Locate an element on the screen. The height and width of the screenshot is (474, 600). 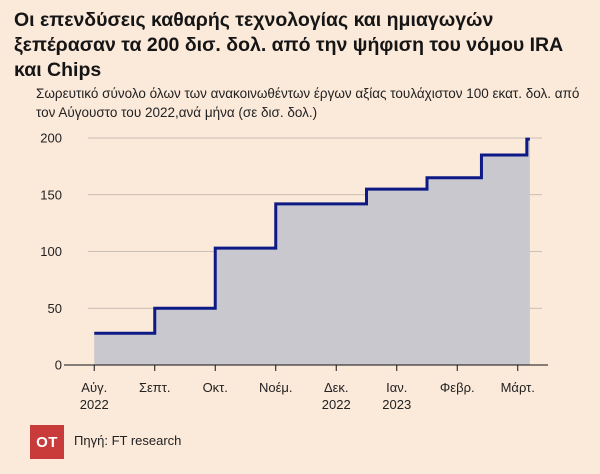
x-tick-label: Μάρτ. is located at coordinates (518, 387).